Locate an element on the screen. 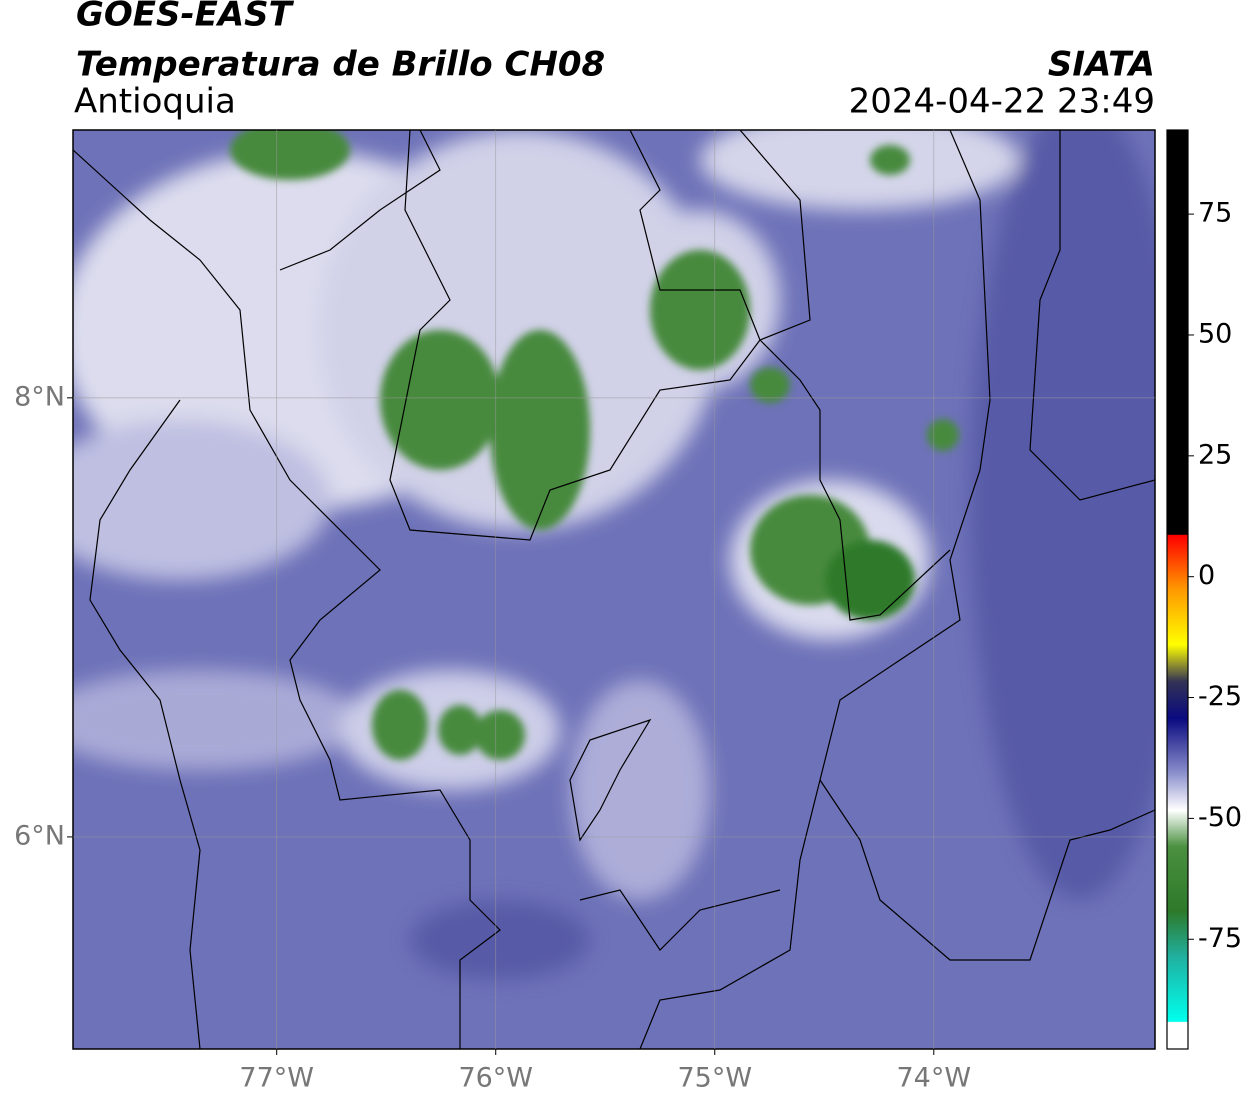 The image size is (1252, 1103). subtitle: Temperatura de Brillo CH08 is located at coordinates (340, 65).